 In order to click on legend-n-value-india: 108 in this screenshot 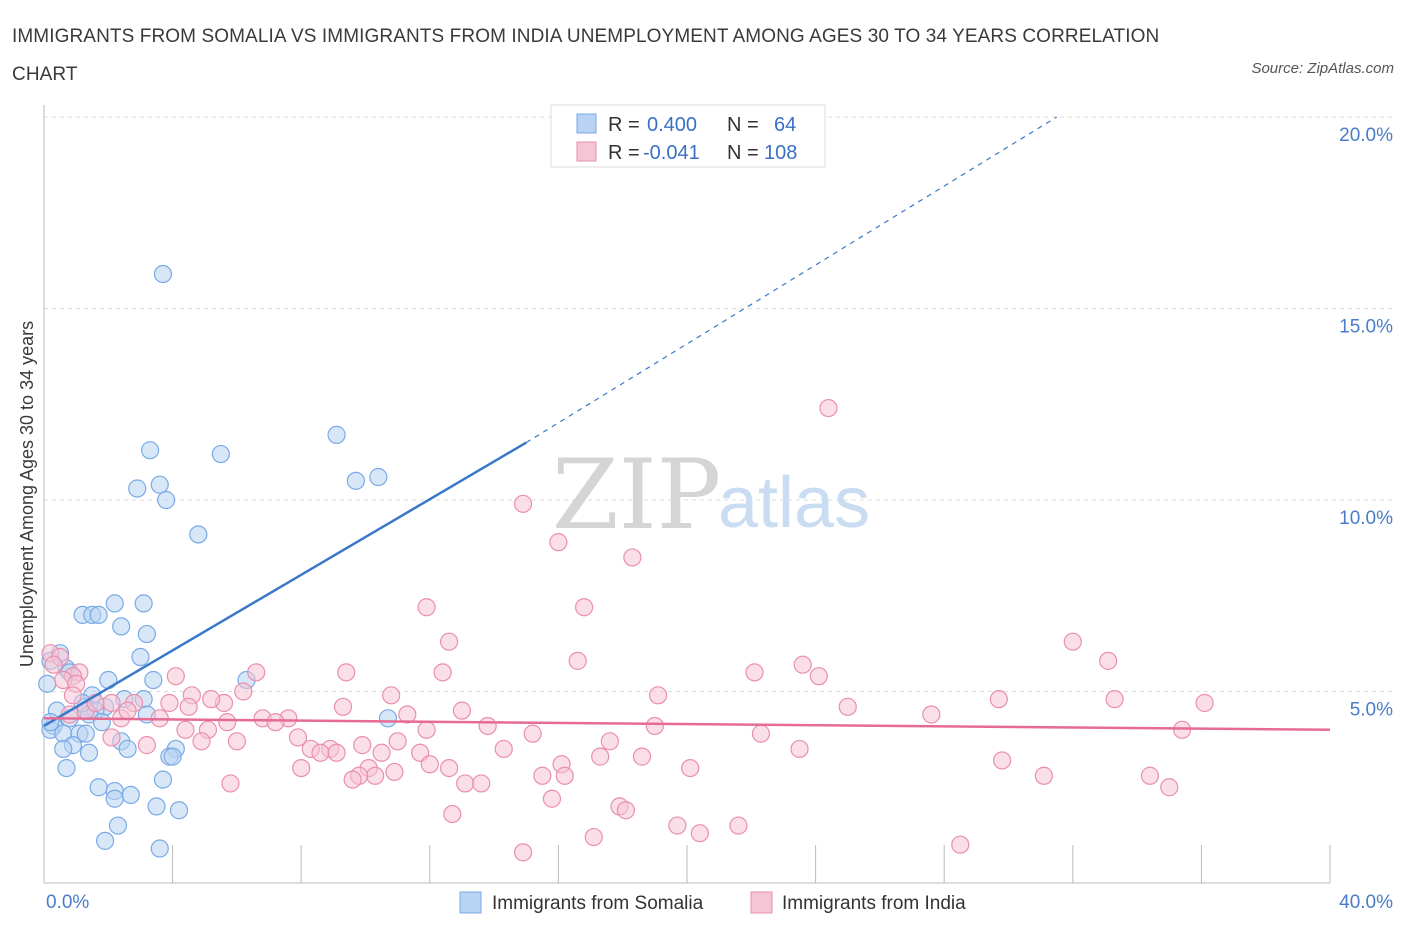, I will do `click(780, 153)`.